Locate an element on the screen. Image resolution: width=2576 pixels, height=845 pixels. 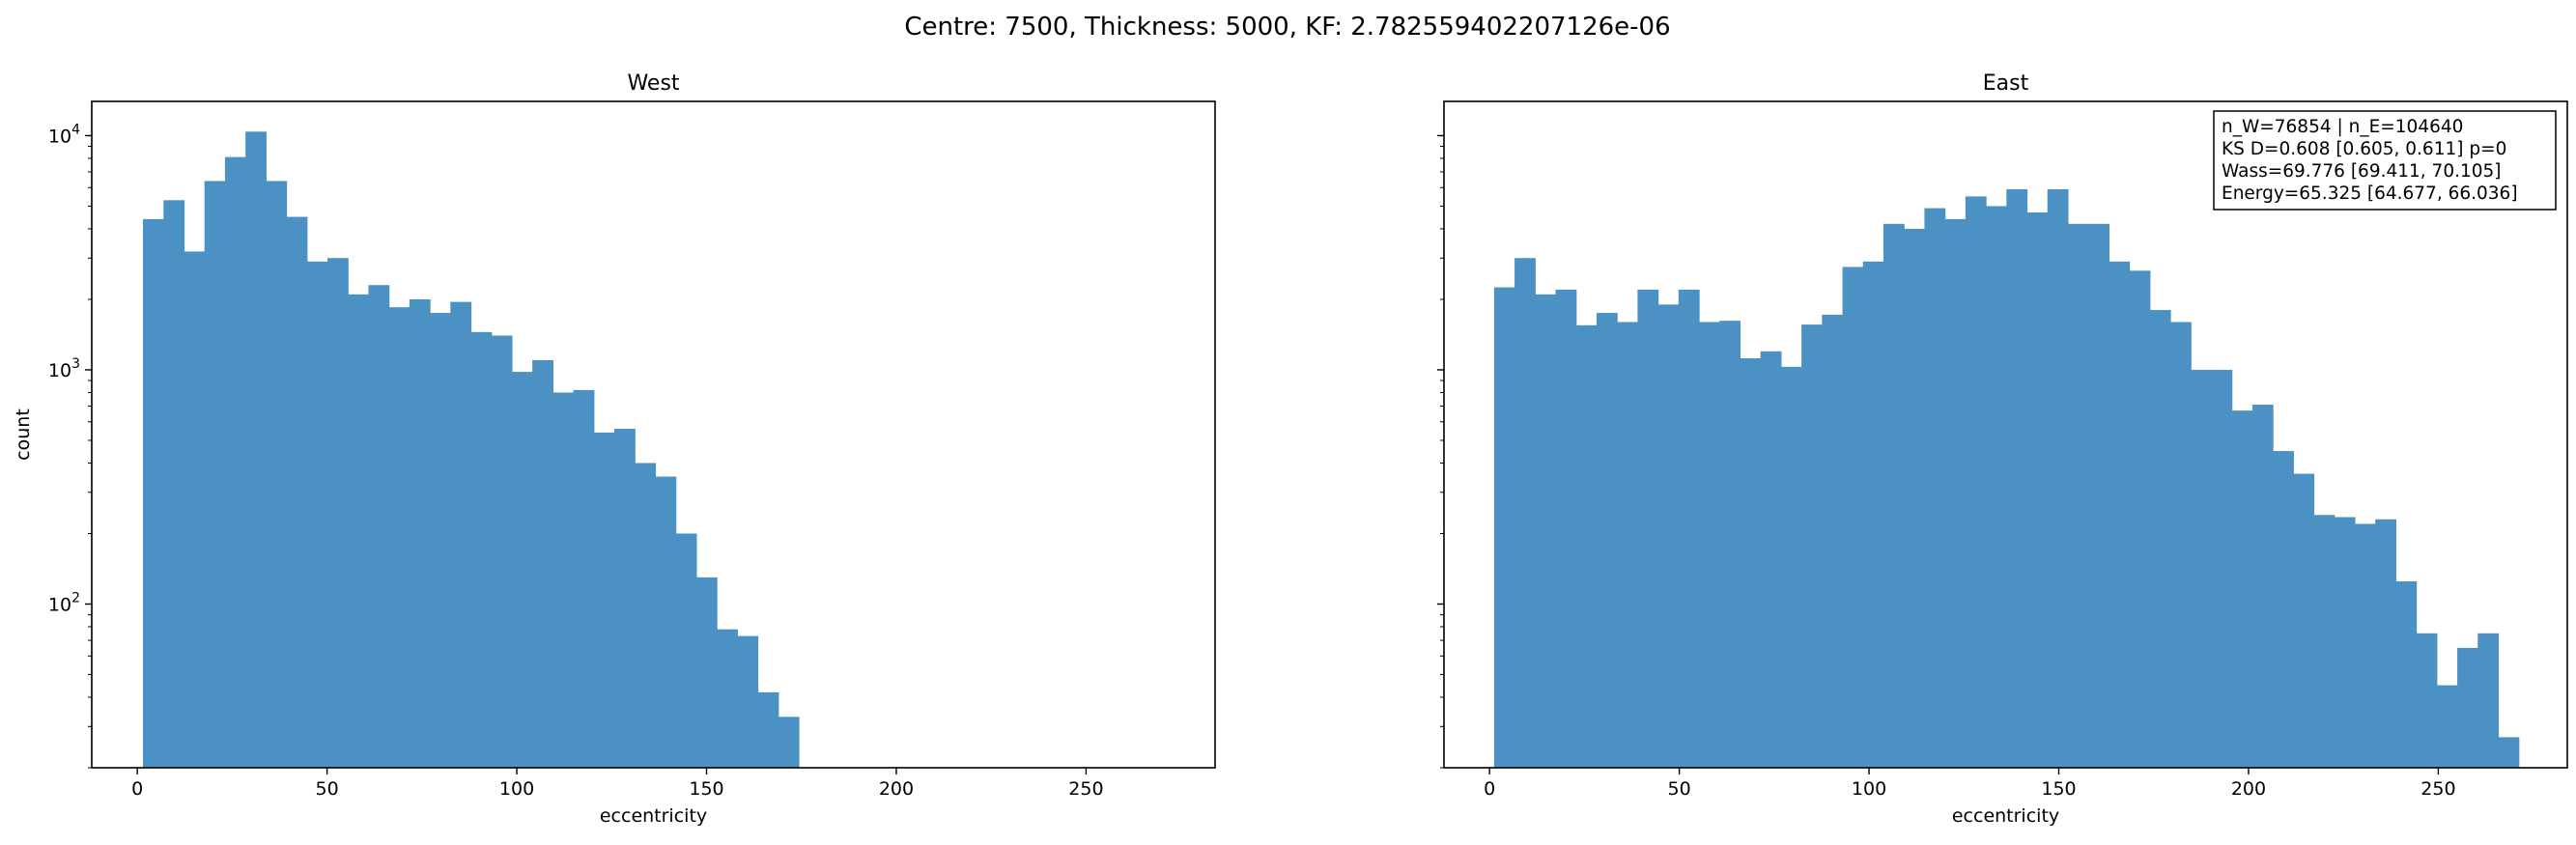
panel-title: West is located at coordinates (653, 83).